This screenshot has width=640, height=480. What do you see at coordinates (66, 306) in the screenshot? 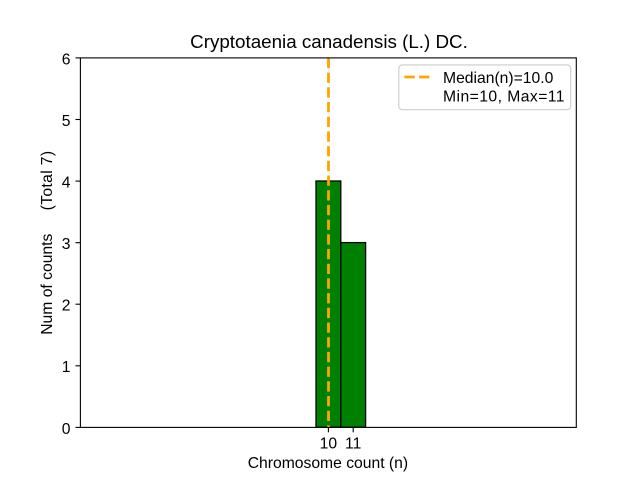
I see `svg-text: 2` at bounding box center [66, 306].